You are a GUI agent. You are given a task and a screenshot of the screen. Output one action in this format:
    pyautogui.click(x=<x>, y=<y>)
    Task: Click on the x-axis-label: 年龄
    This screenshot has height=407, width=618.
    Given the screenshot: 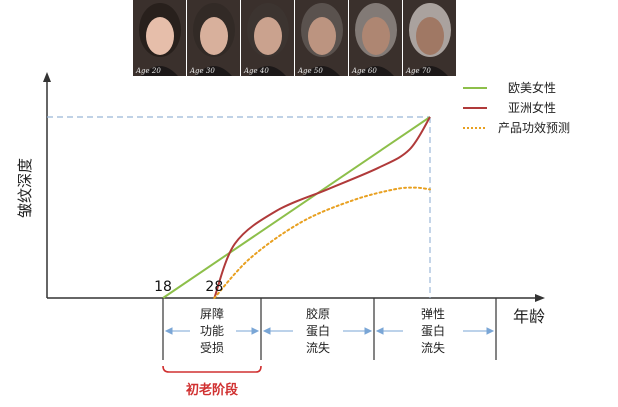 What is the action you would take?
    pyautogui.click(x=529, y=316)
    